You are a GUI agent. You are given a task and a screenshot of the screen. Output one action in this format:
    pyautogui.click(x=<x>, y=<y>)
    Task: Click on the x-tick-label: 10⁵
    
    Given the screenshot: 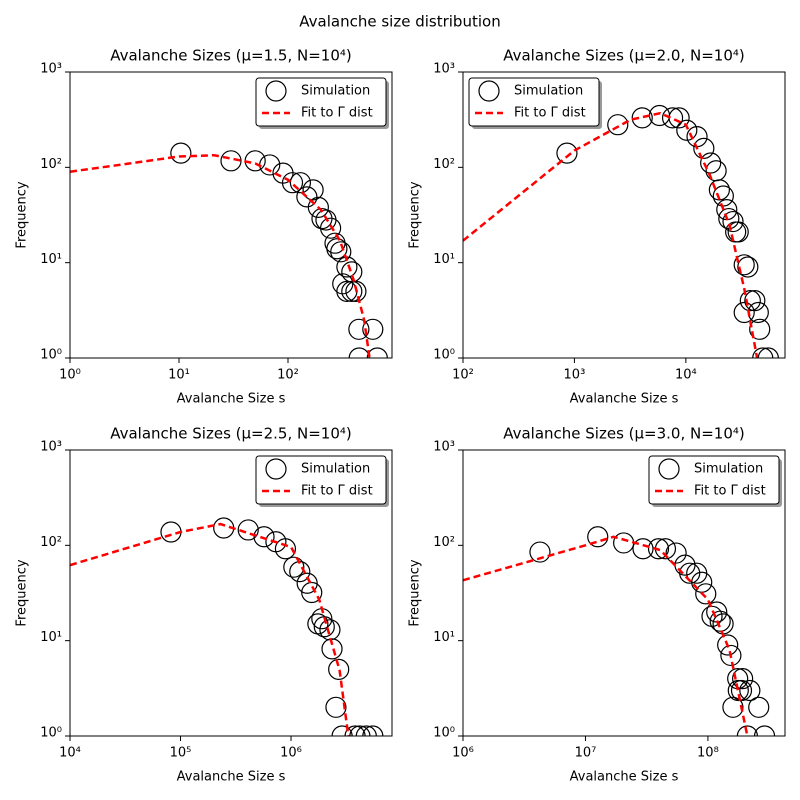 What is the action you would take?
    pyautogui.click(x=181, y=753)
    